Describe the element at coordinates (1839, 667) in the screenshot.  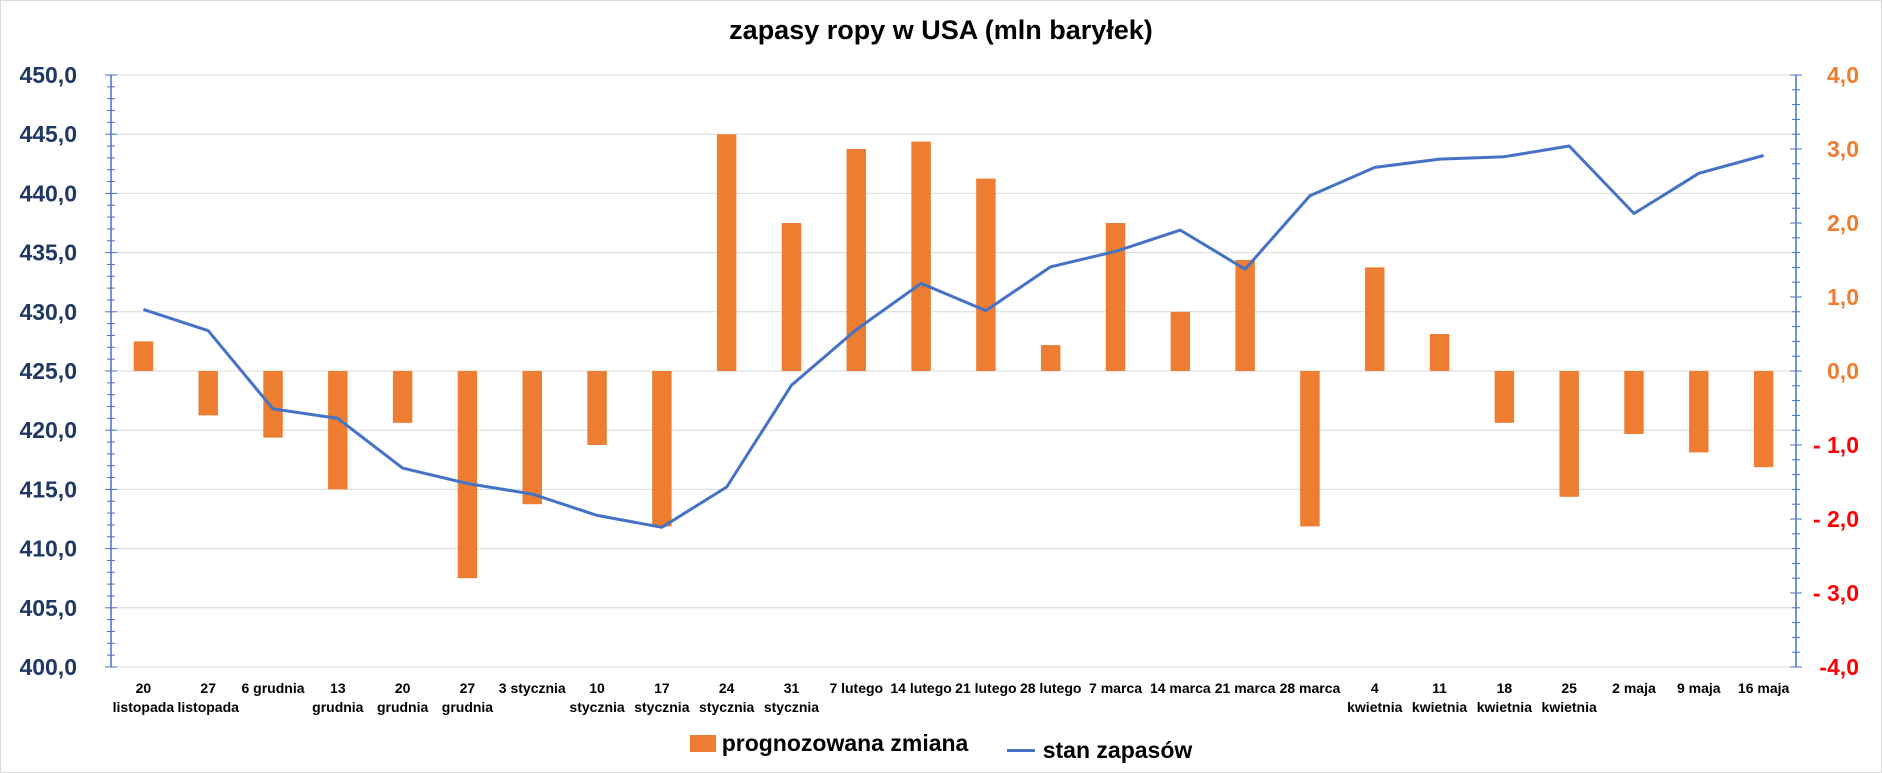
I see `right-axis-tick-label: -4,0` at that location.